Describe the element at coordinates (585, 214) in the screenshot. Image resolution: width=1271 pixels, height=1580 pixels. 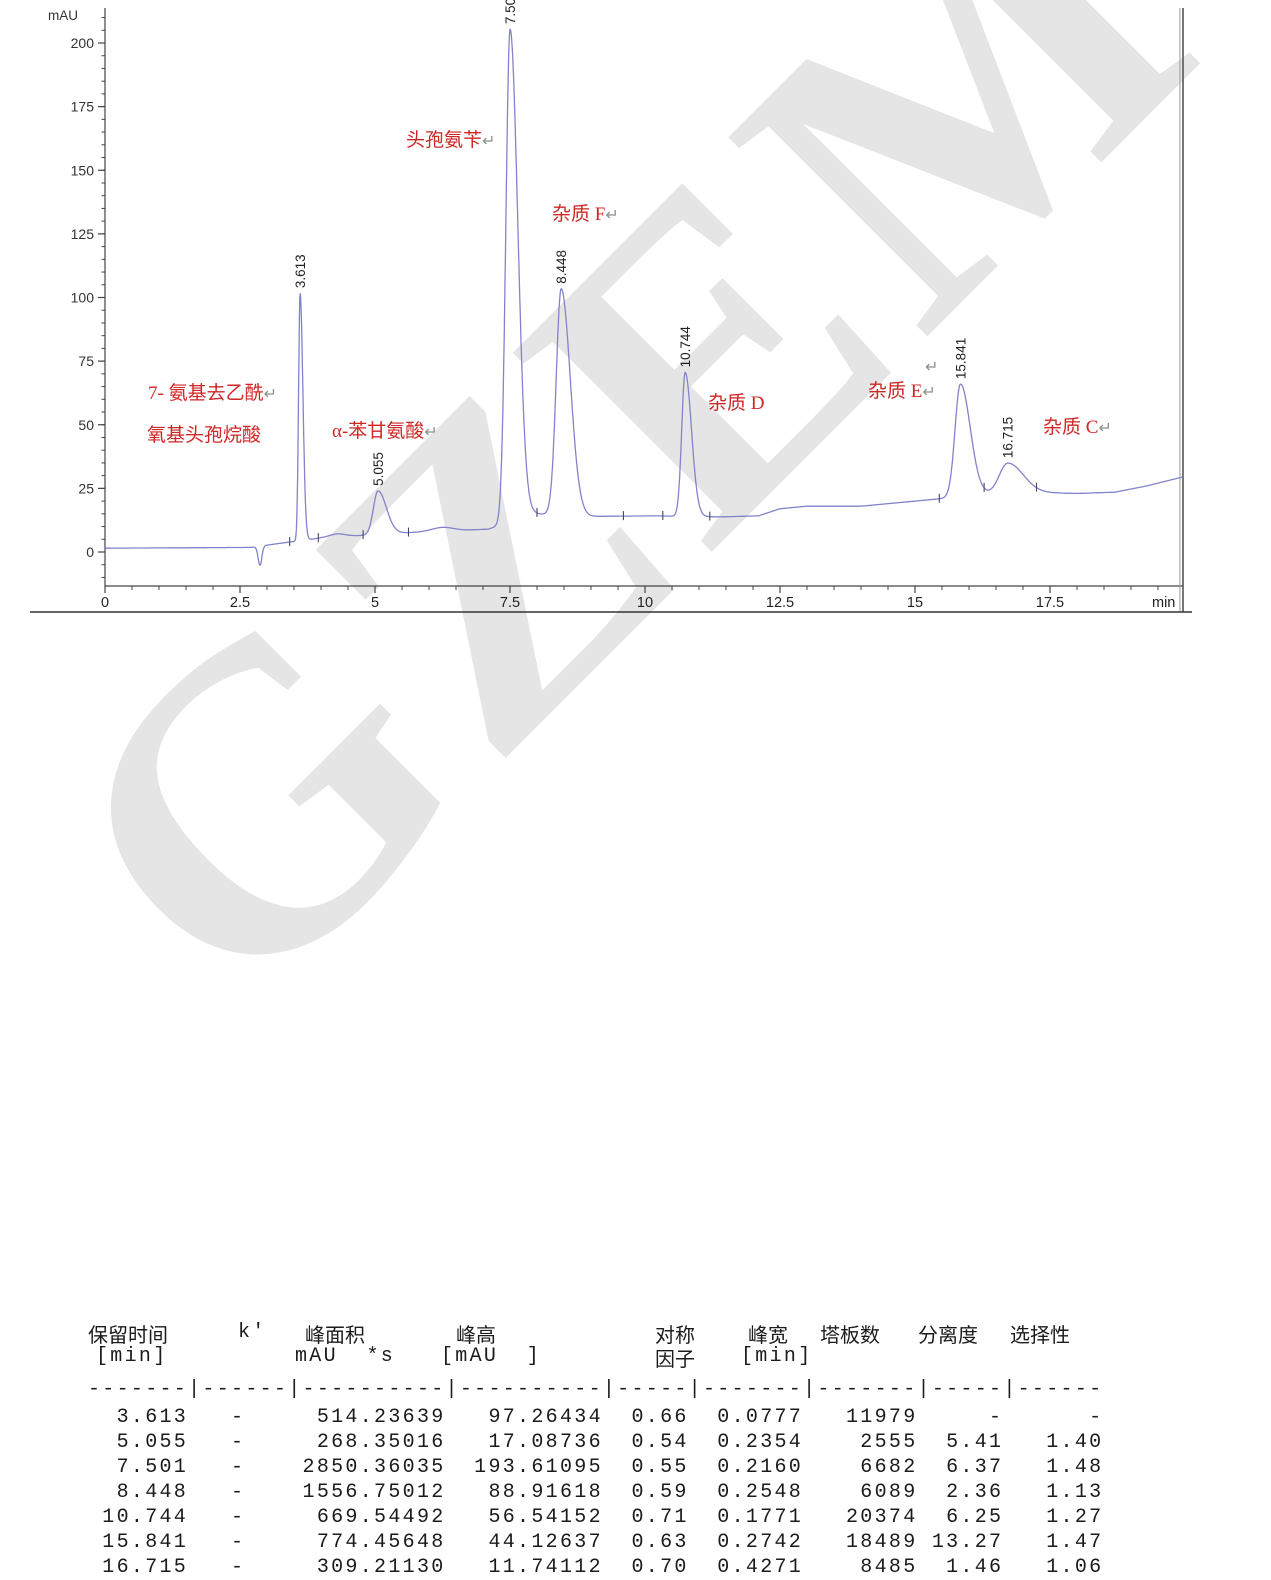
I see `compound-annotation: 杂质 F↵` at that location.